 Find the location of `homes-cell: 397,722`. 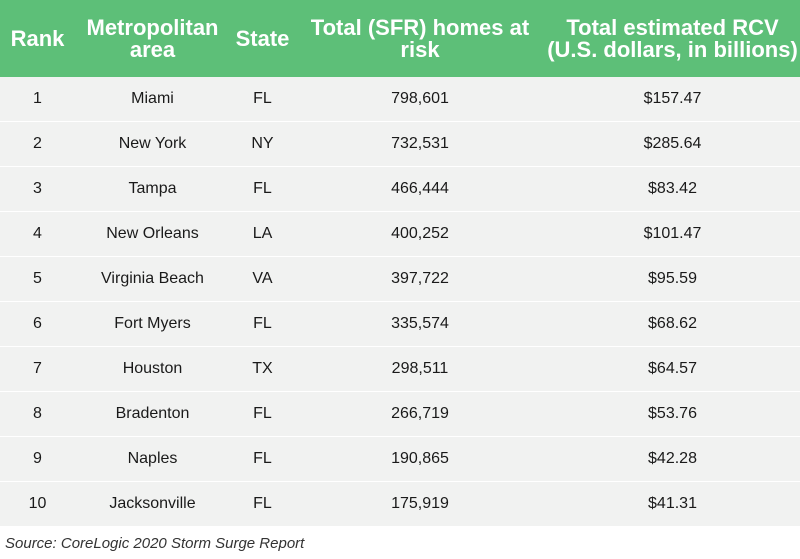

homes-cell: 397,722 is located at coordinates (420, 278).